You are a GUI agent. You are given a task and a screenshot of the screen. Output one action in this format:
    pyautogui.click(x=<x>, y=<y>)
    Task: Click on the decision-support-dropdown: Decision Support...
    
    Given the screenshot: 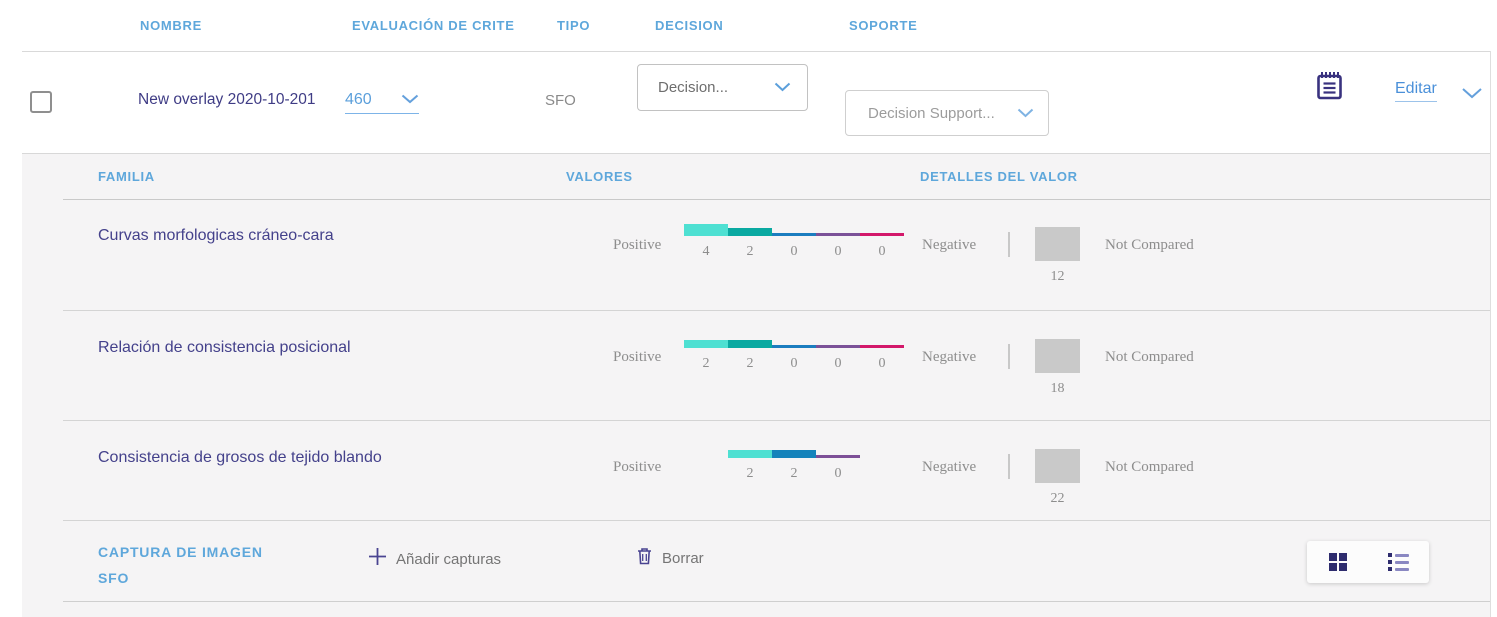 What is the action you would take?
    pyautogui.click(x=947, y=113)
    